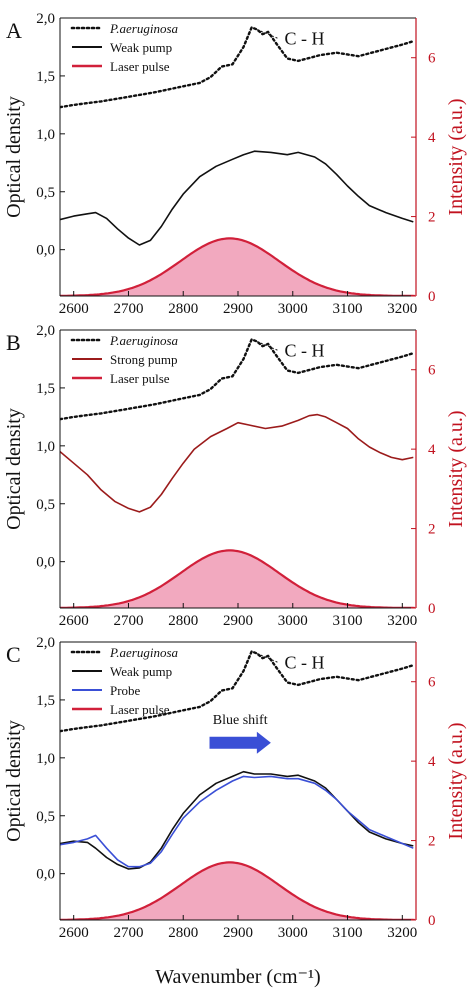 The width and height of the screenshot is (474, 993). I want to click on legend-entry: Strong pump, so click(125, 359).